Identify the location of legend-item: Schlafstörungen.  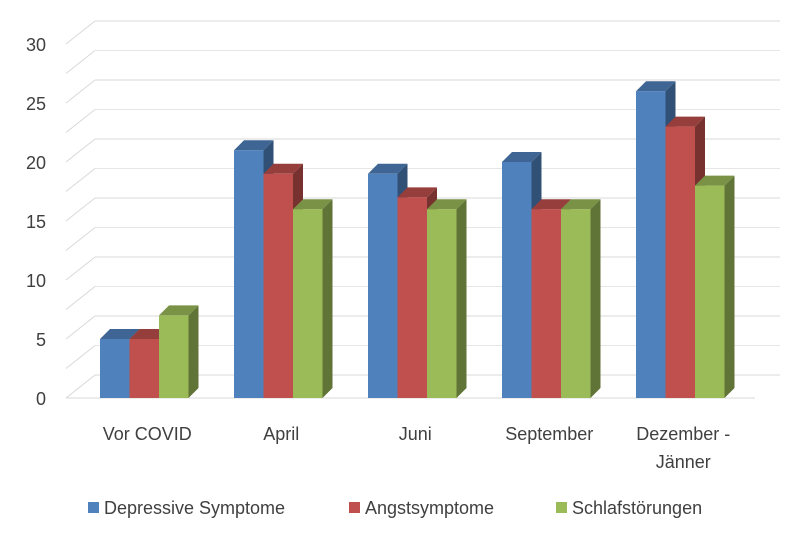
(629, 508).